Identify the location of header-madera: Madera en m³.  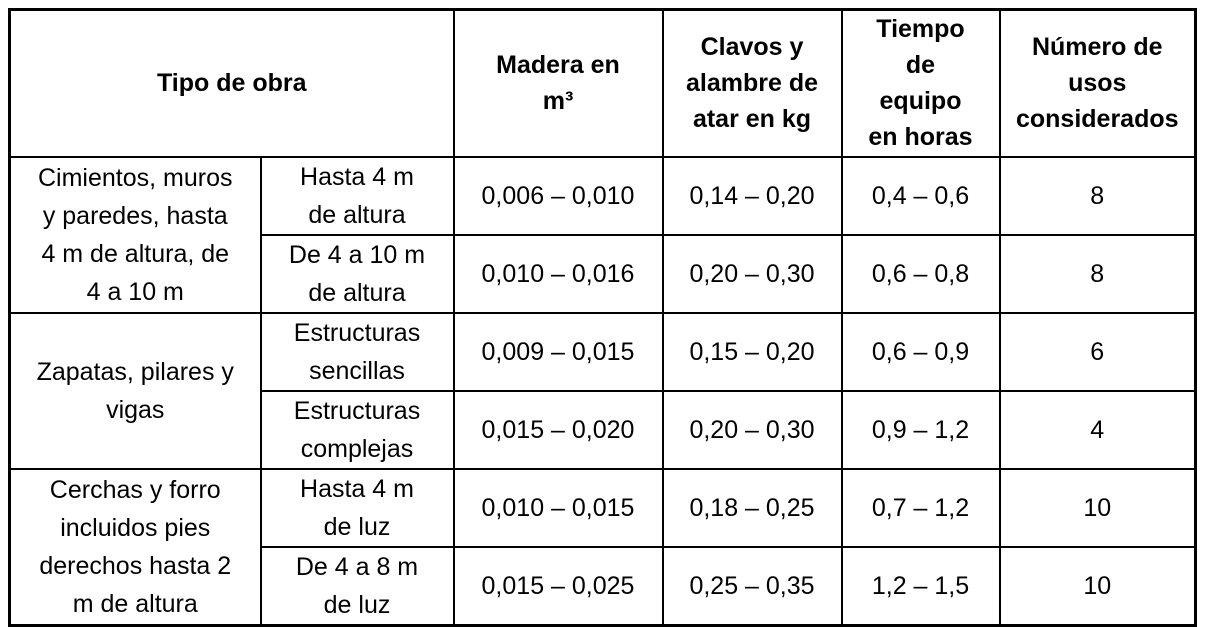
(558, 83).